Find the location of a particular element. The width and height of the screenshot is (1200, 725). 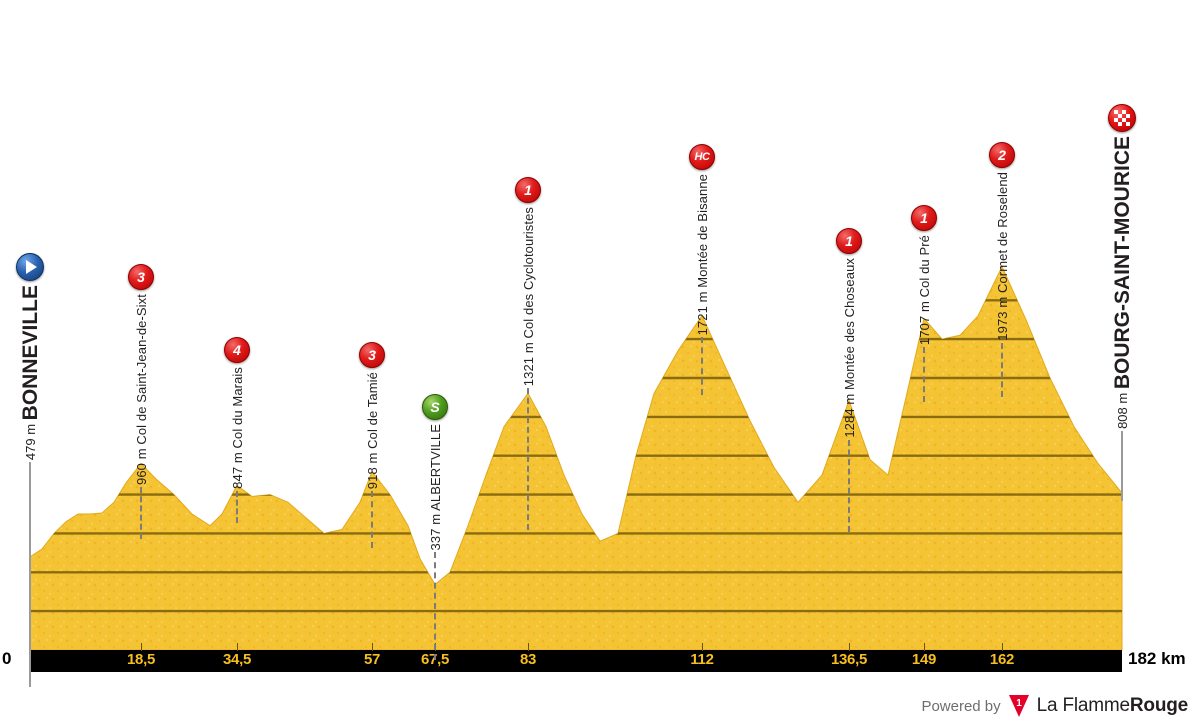

x-axis-tick-label: 136,5 is located at coordinates (849, 659).